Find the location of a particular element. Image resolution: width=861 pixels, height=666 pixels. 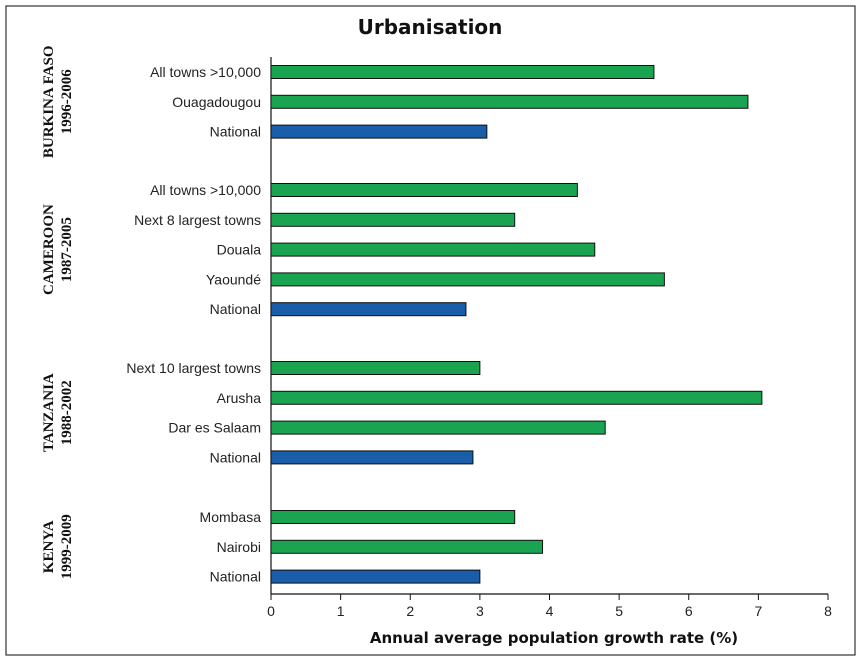

category-label: Dar es Salaam is located at coordinates (214, 428).